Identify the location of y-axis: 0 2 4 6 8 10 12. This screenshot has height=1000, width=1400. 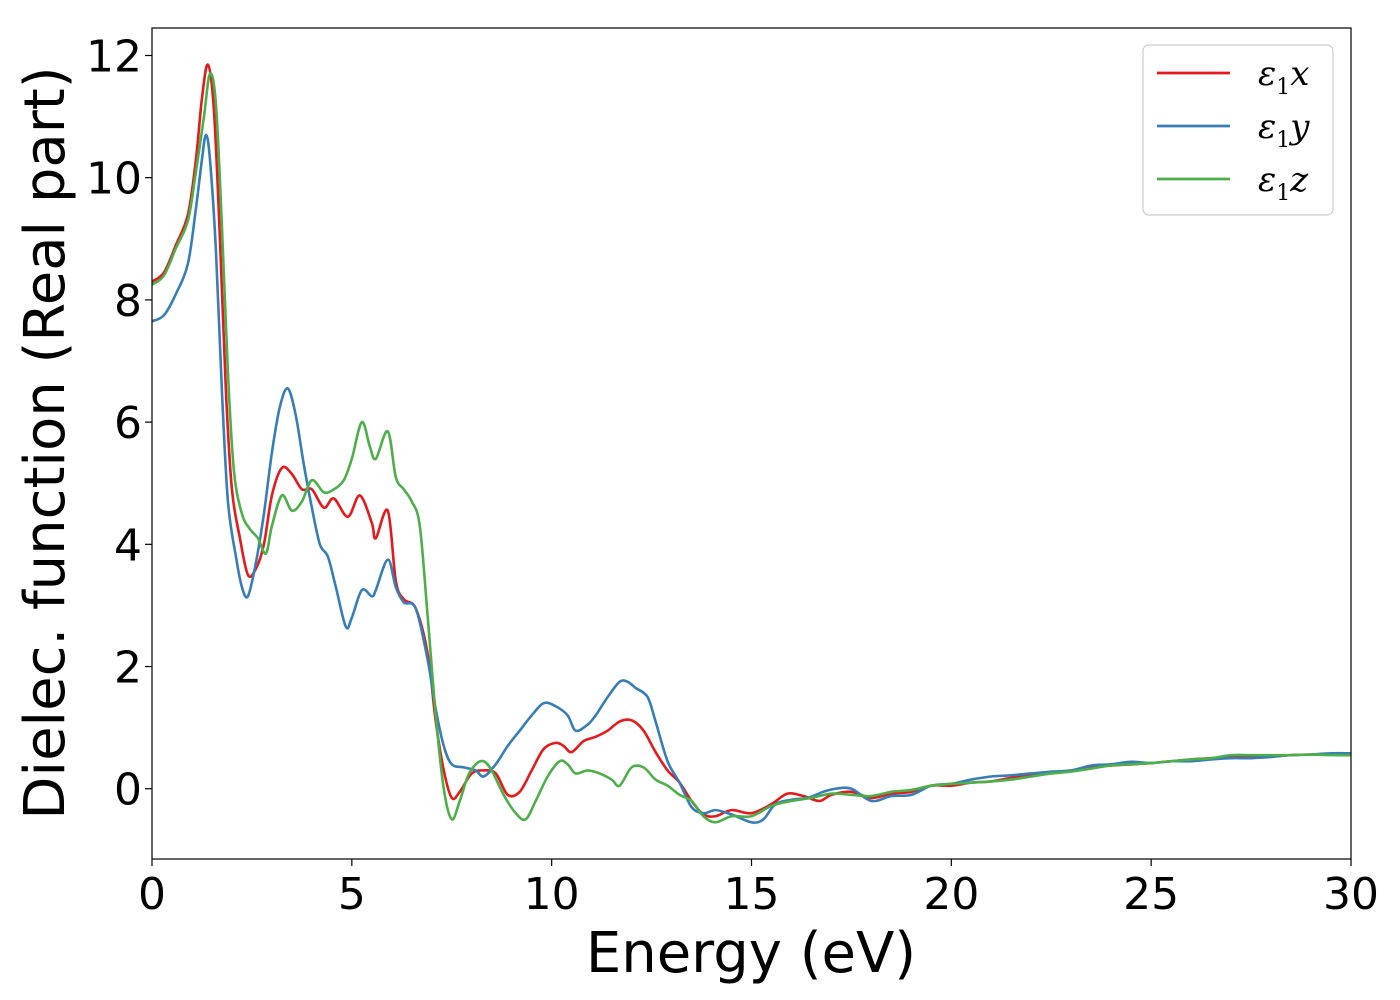
(119, 423).